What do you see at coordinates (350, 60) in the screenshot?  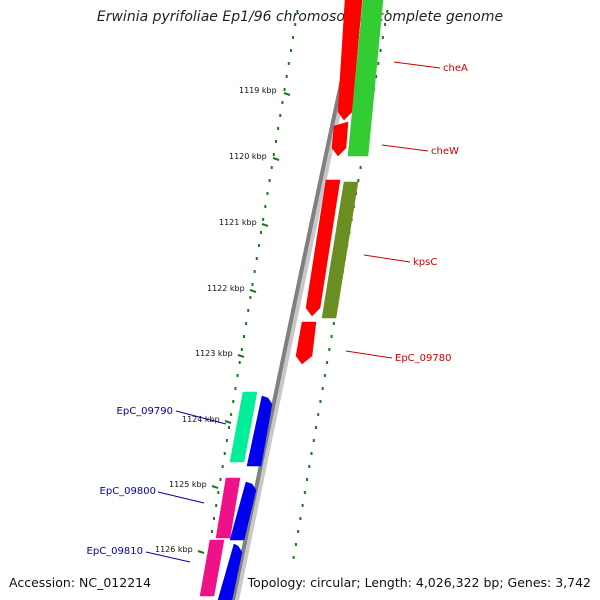 I see `gene-arrow-chea` at bounding box center [350, 60].